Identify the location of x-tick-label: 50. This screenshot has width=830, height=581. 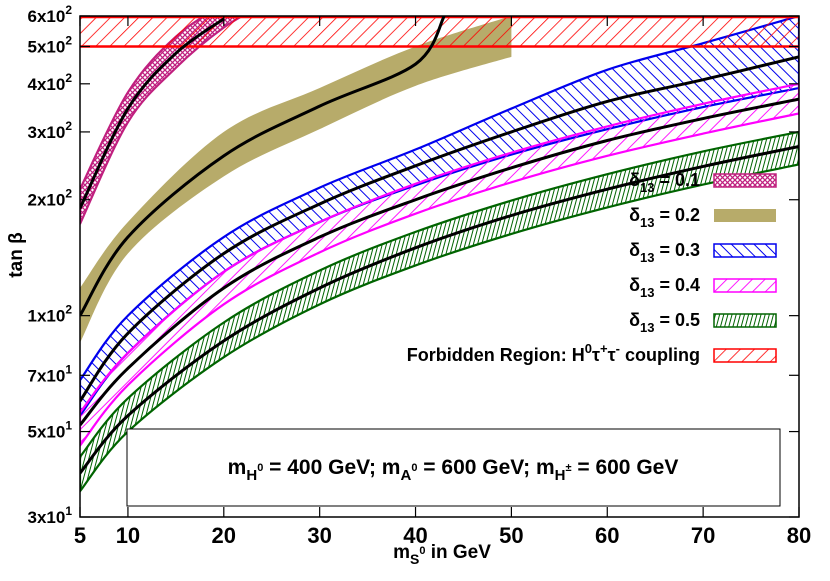
(511, 535).